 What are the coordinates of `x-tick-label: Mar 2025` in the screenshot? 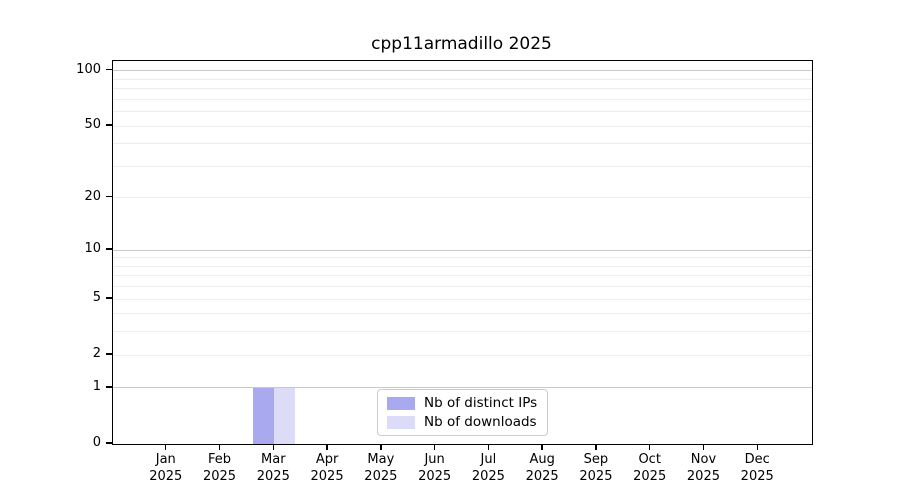 It's located at (273, 468).